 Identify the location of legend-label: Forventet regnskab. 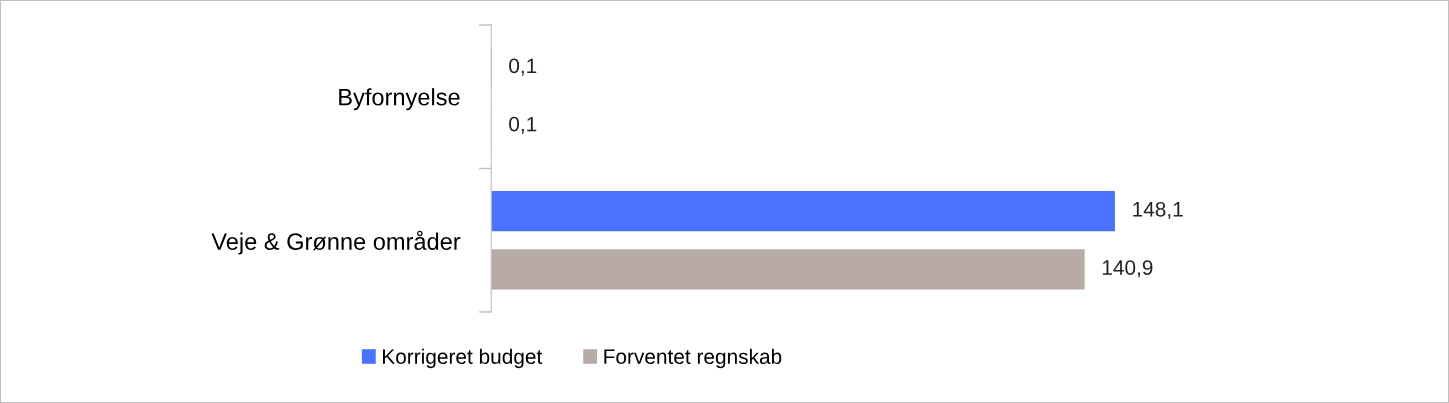
(693, 358).